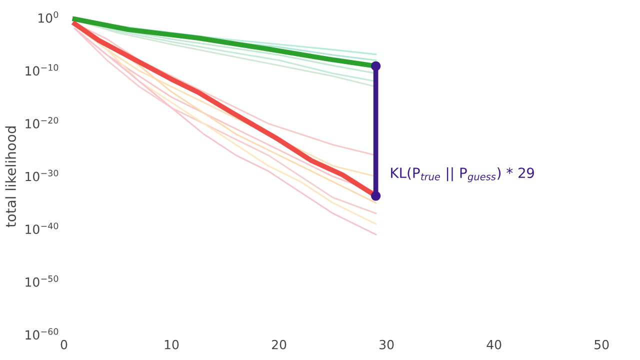  I want to click on y-tick-label: 10$^{0}$, so click(48, 17).